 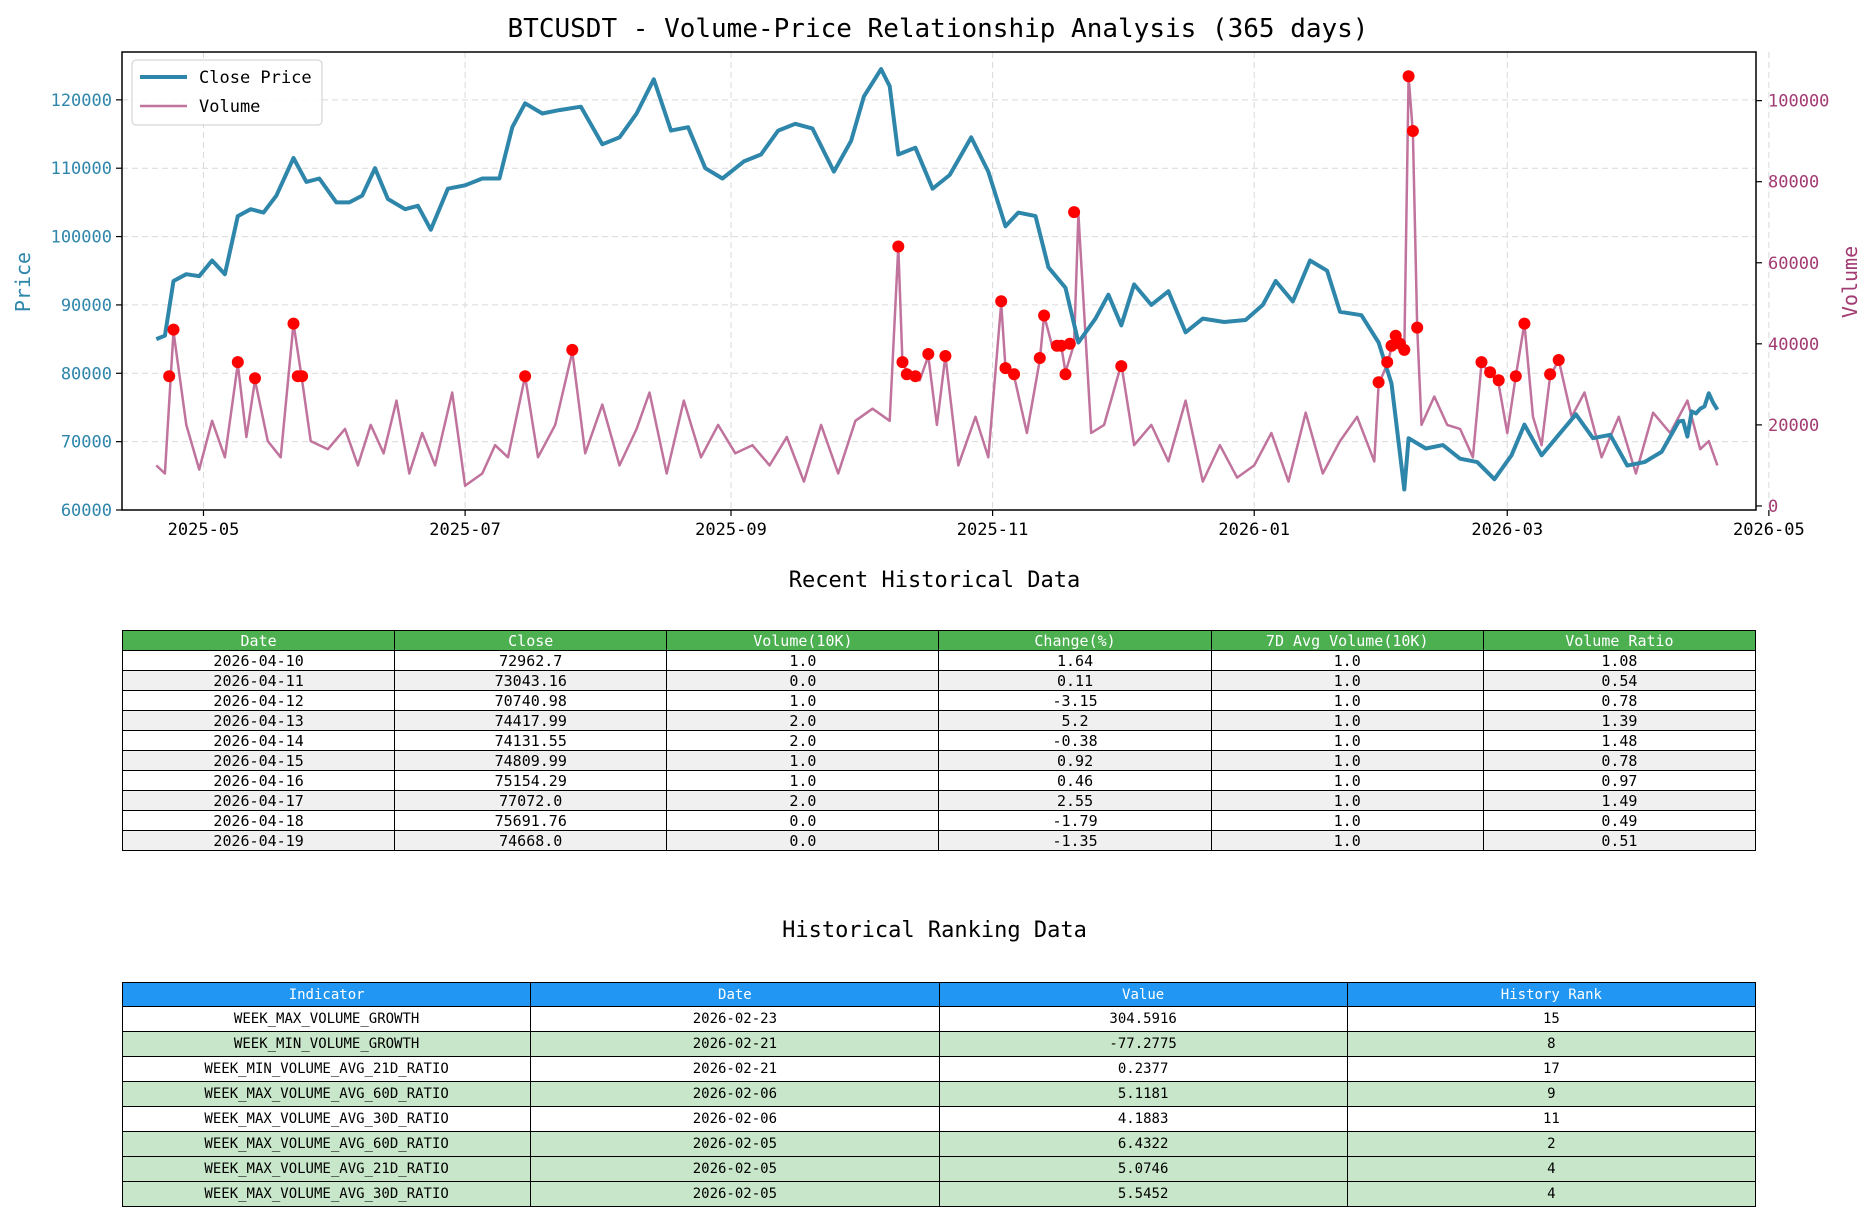 What do you see at coordinates (735, 1019) in the screenshot?
I see `table-cell: 2026-02-23` at bounding box center [735, 1019].